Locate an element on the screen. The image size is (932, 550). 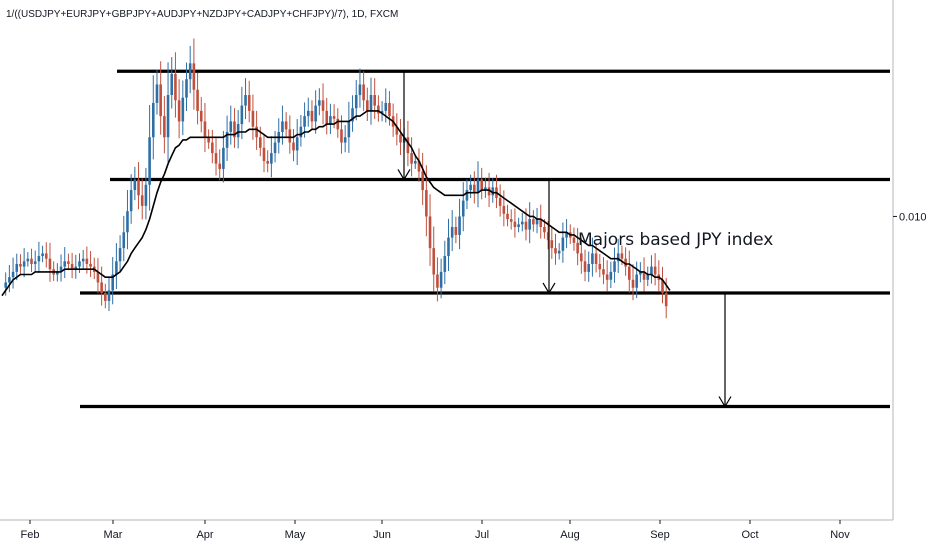
x-tick-label: Aug is located at coordinates (570, 535).